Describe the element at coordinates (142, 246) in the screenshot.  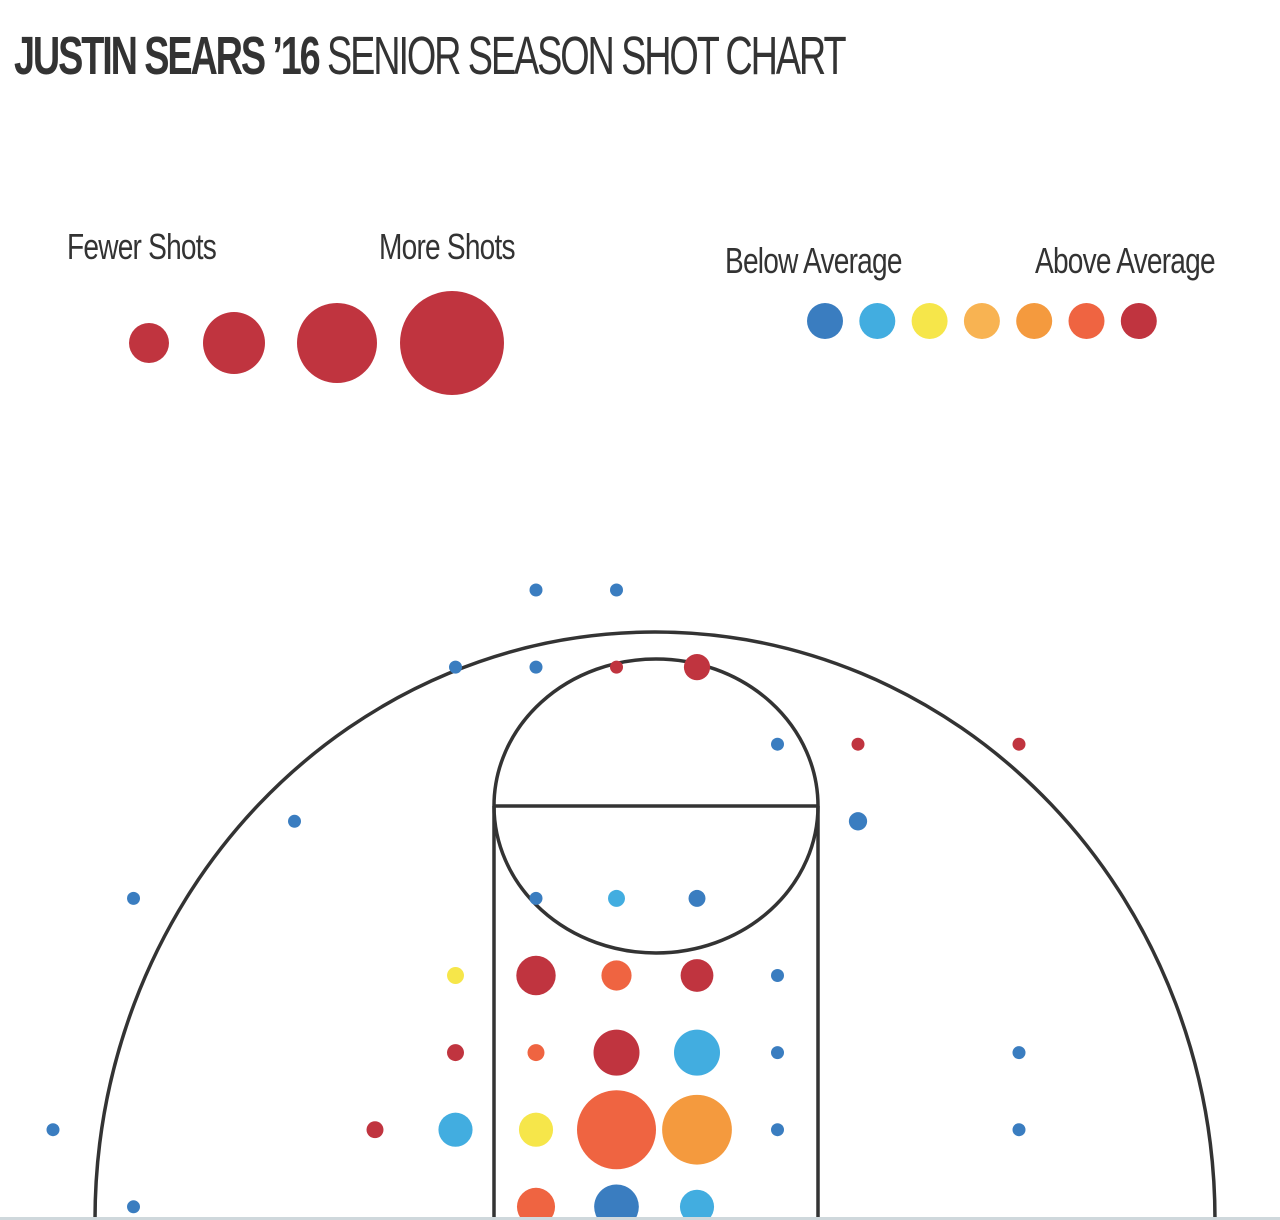
I see `size-legend-low-label: Fewer Shots` at that location.